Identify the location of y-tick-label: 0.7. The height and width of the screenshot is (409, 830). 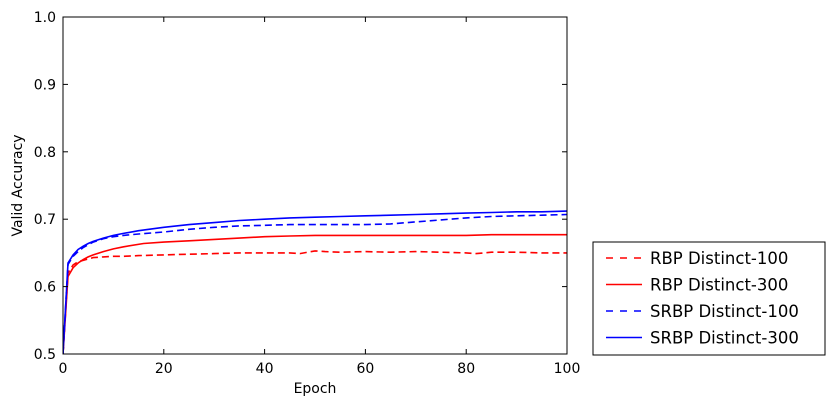
(45, 220).